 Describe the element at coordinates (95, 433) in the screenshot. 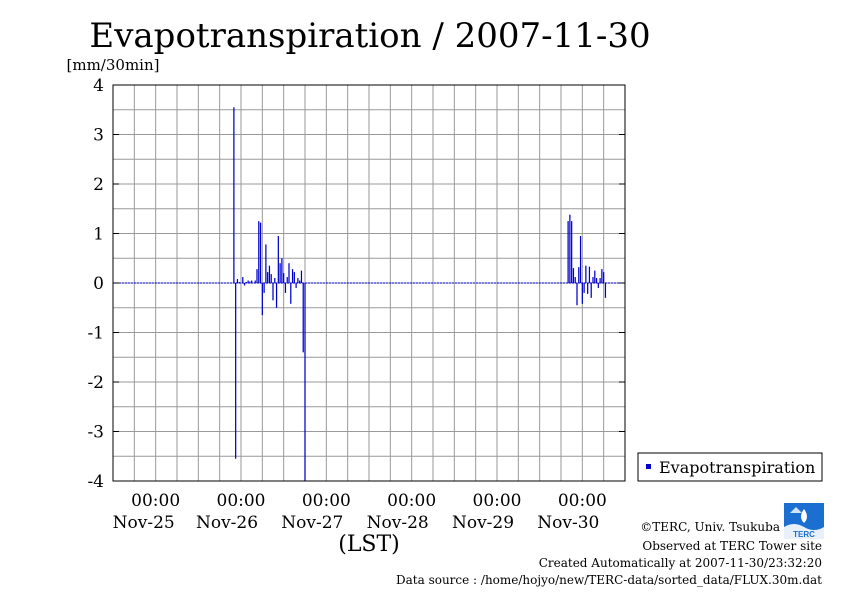

I see `y-tick-label: -3` at that location.